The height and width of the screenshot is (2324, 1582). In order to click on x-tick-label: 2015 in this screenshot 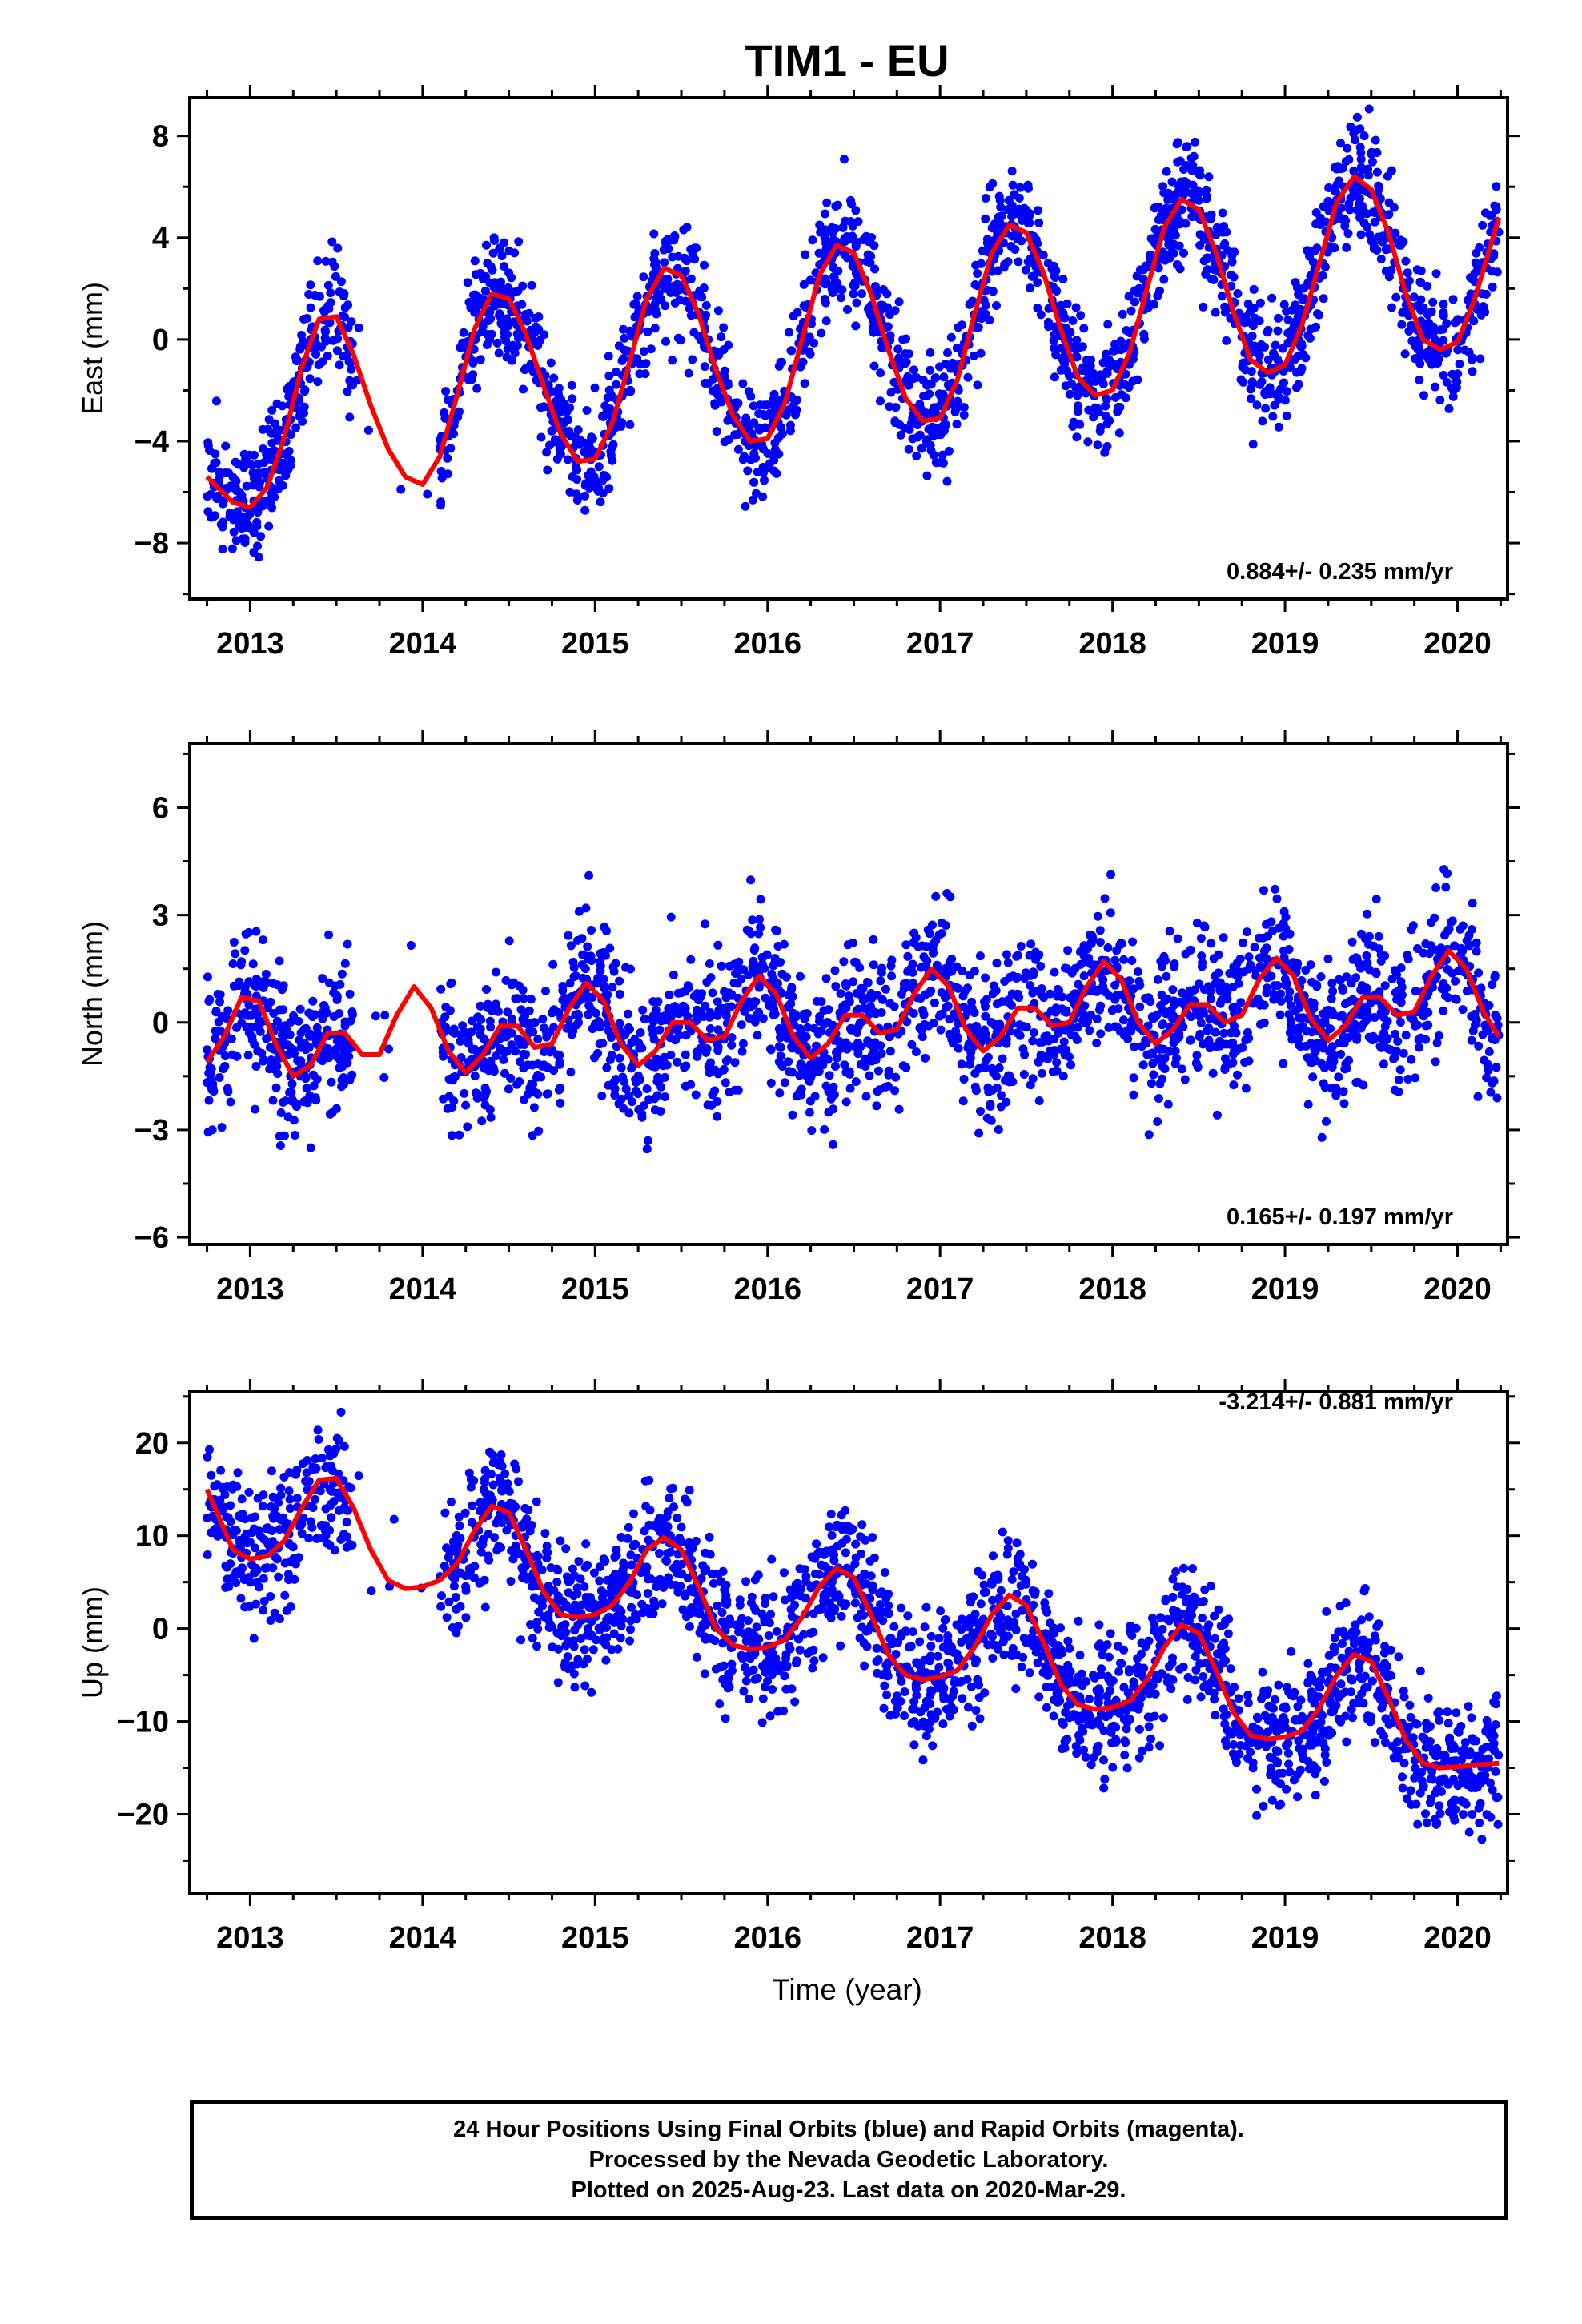, I will do `click(595, 644)`.